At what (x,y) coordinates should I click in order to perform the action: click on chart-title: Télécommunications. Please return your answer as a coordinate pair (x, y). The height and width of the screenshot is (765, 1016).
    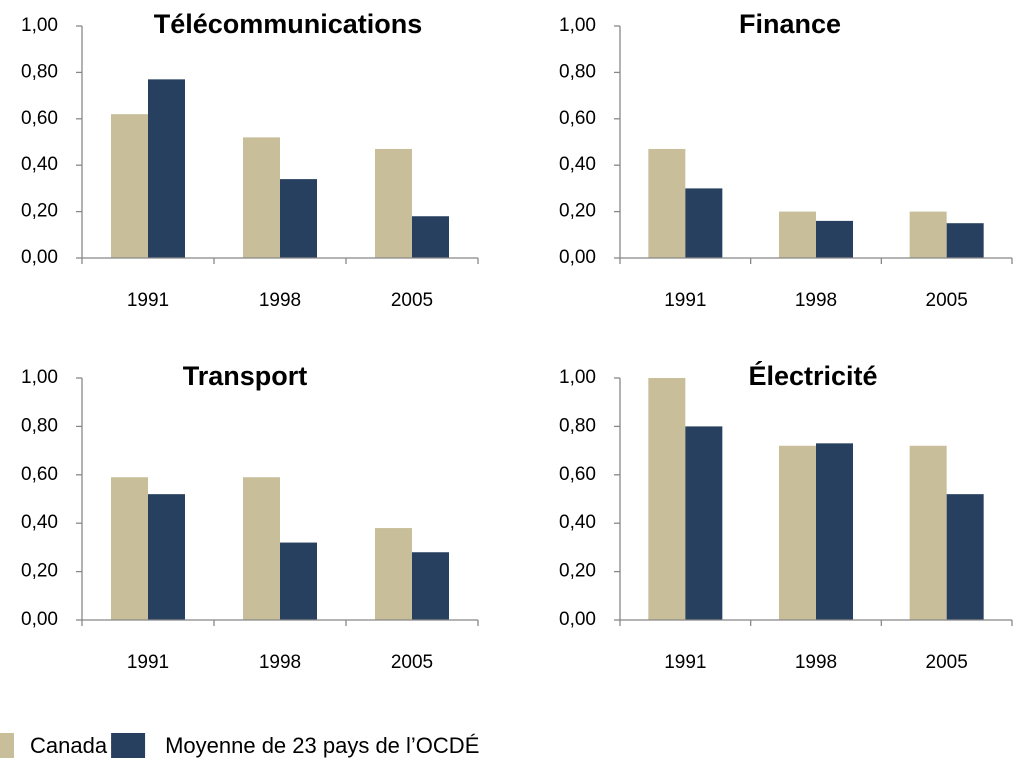
    Looking at the image, I should click on (288, 24).